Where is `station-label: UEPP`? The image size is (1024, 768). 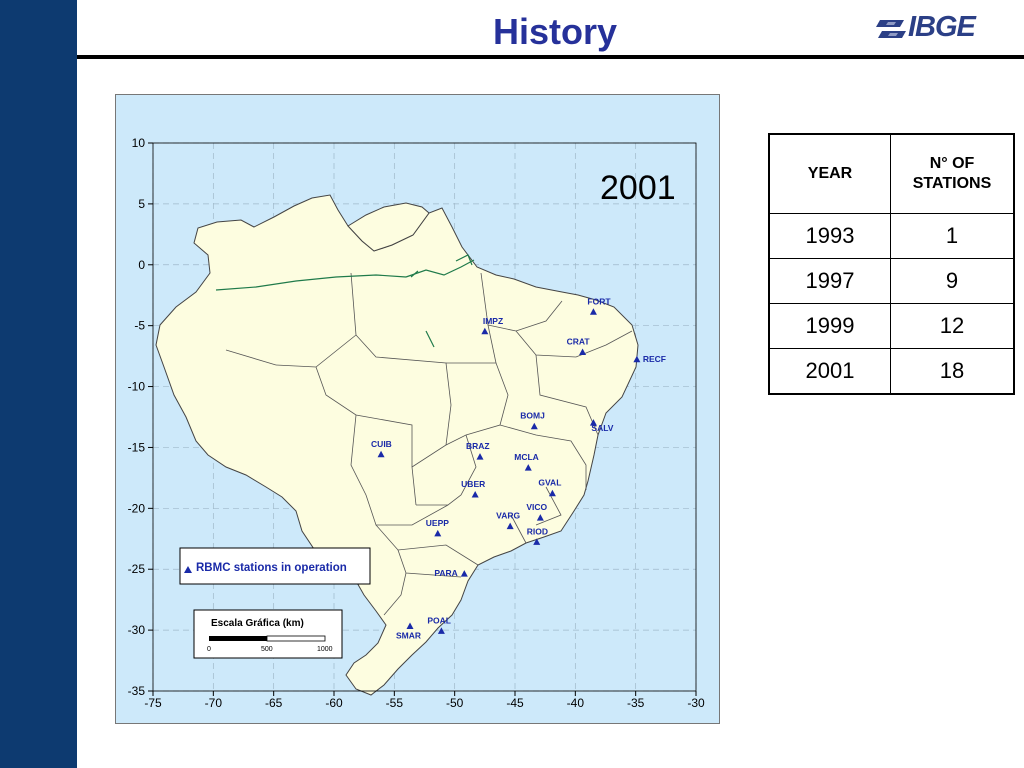
station-label: UEPP is located at coordinates (437, 523).